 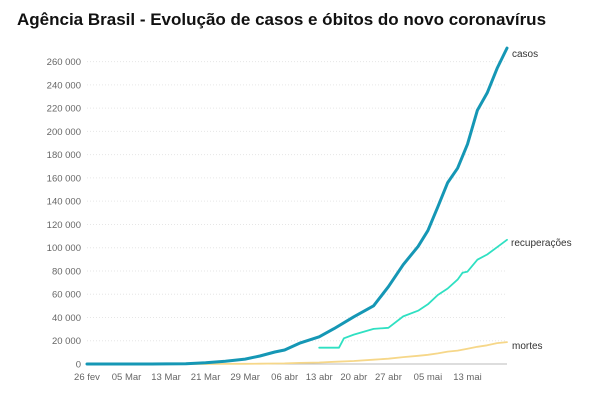 I want to click on y-tick-label: 160 000, so click(x=64, y=178).